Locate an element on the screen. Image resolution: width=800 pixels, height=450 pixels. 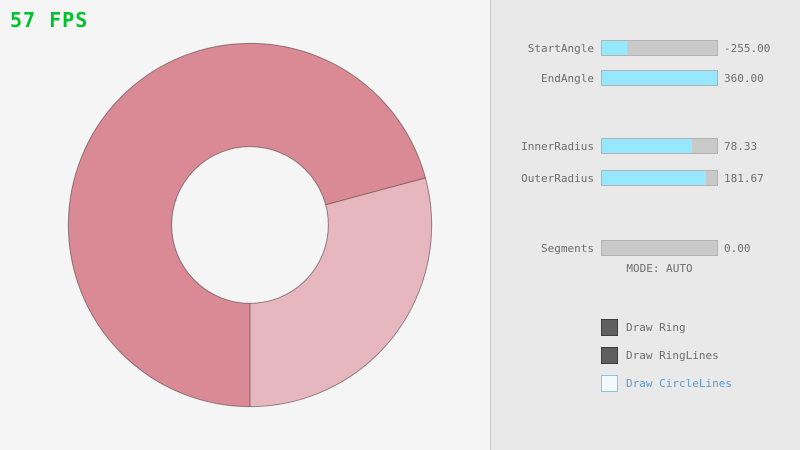
endangle-label: EndAngle is located at coordinates (567, 78).